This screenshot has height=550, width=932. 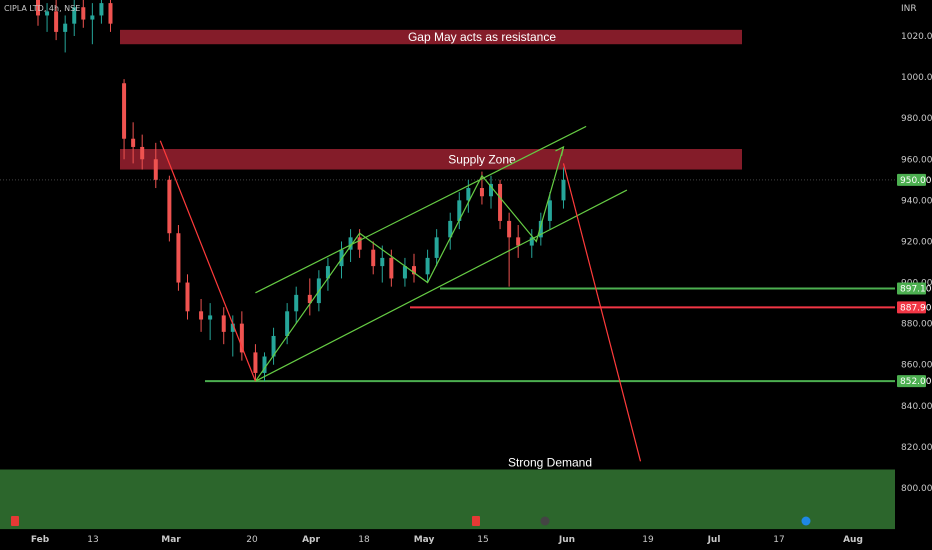 What do you see at coordinates (916, 119) in the screenshot?
I see `price-tick-label: 980.00` at bounding box center [916, 119].